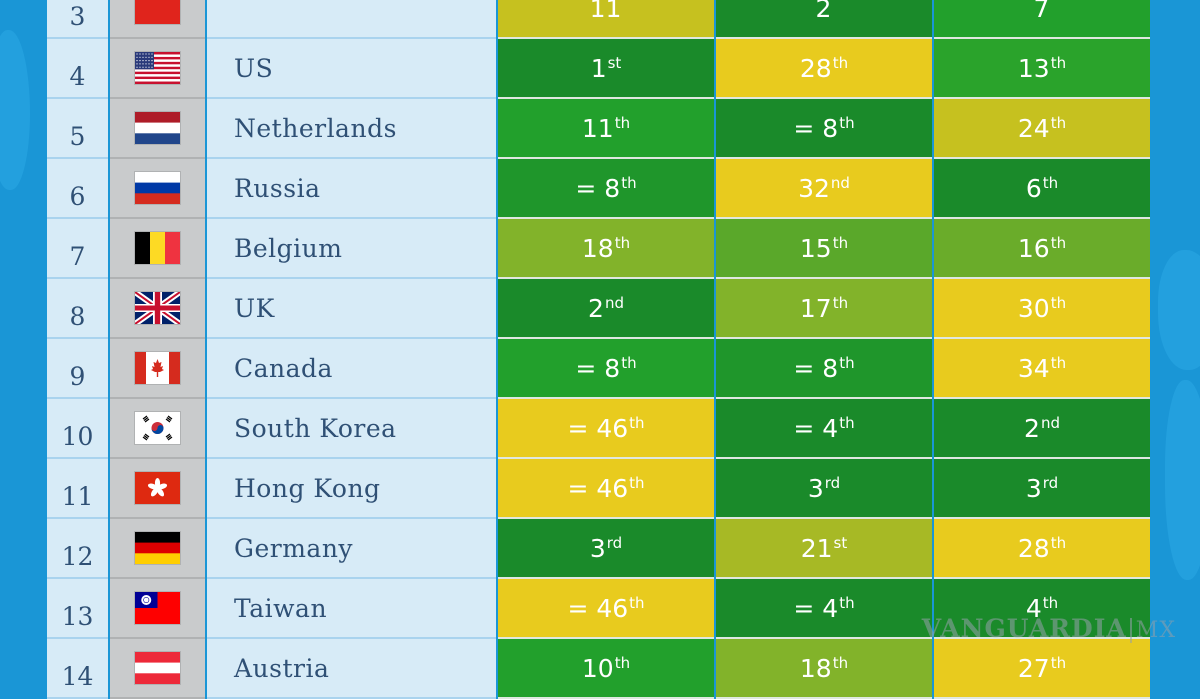 The height and width of the screenshot is (699, 1200). What do you see at coordinates (77, 549) in the screenshot?
I see `rank-cell: 12` at bounding box center [77, 549].